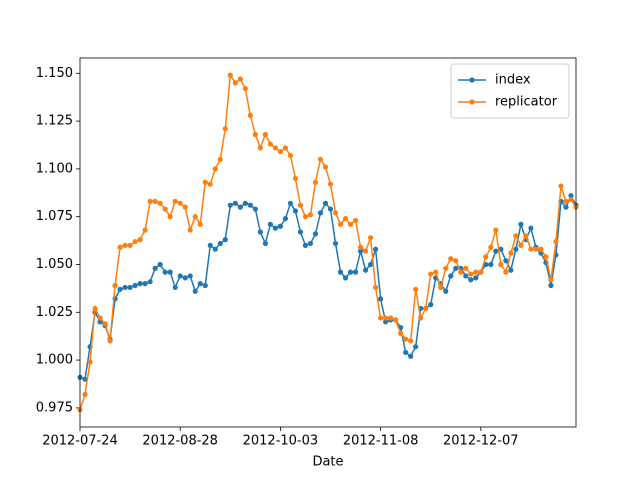  What do you see at coordinates (510, 91) in the screenshot?
I see `legend-box` at bounding box center [510, 91].